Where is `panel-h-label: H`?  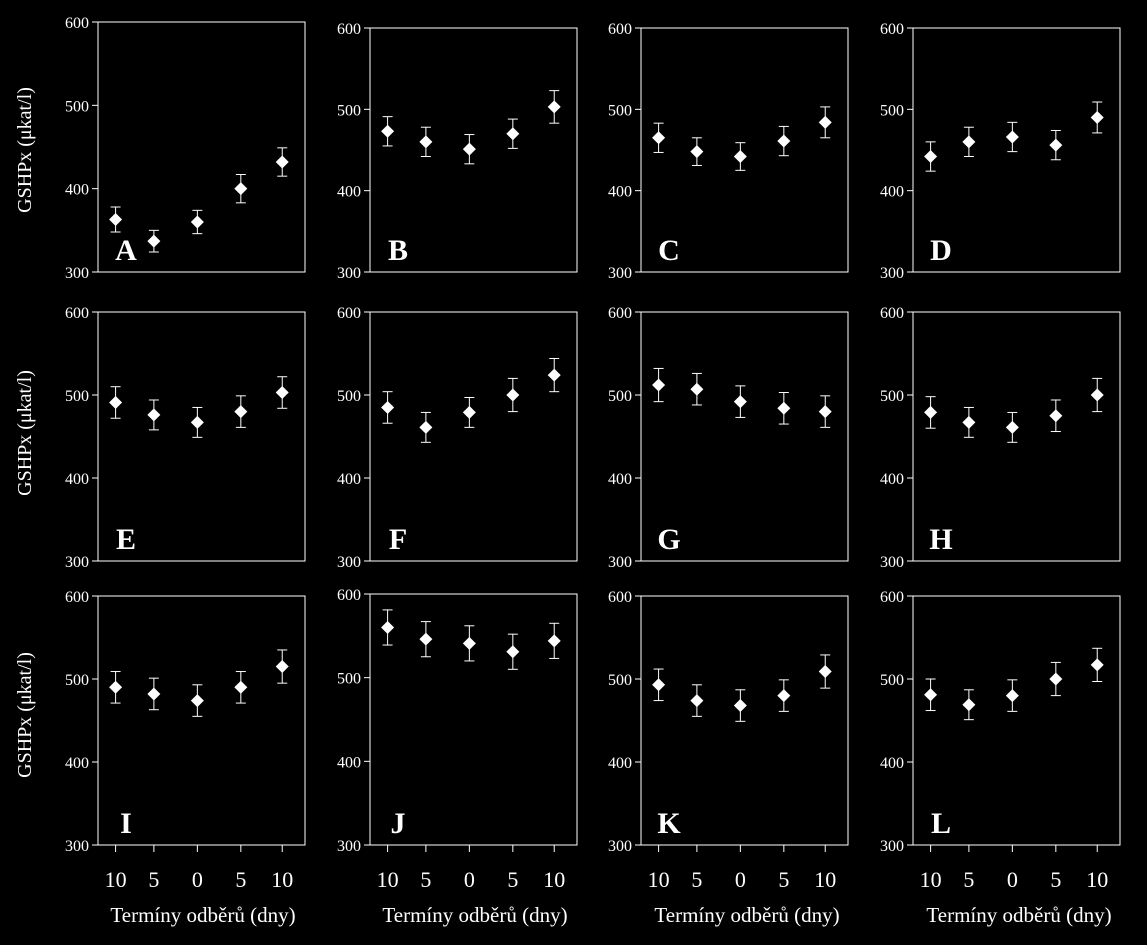
panel-h-label: H is located at coordinates (940, 539).